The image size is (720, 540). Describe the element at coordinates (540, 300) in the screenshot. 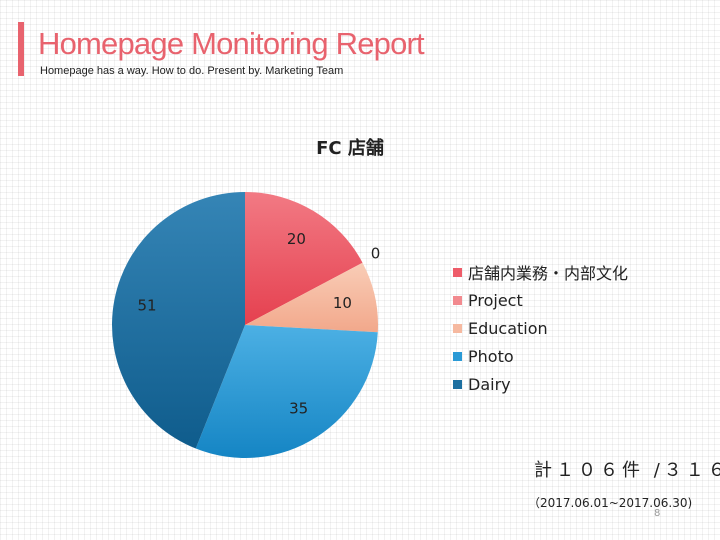

I see `legend-item: Project` at that location.